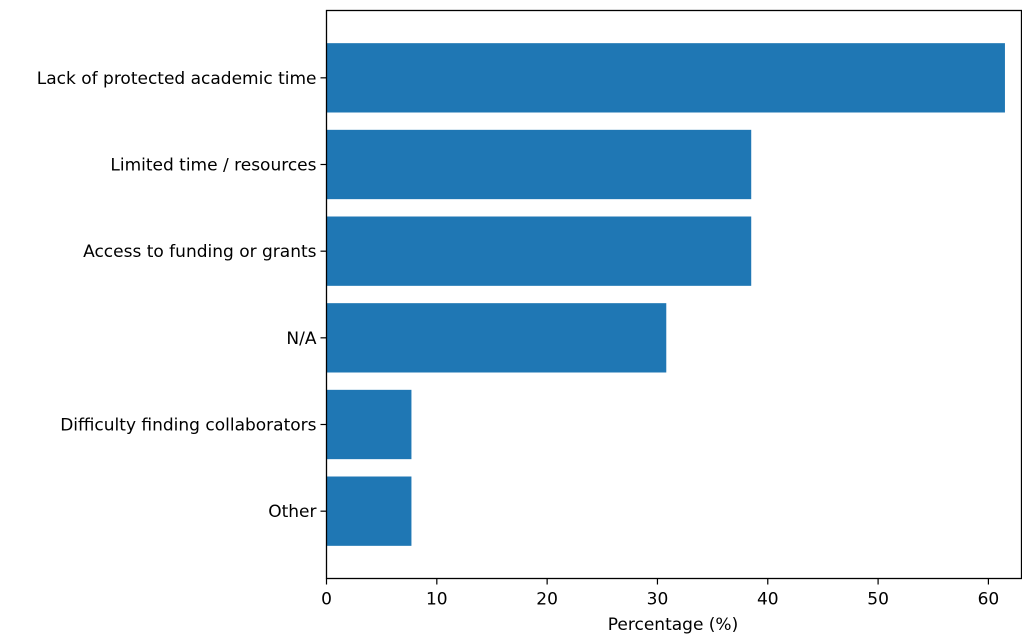 This screenshot has height=636, width=1022. I want to click on x-tick-label: 20, so click(547, 600).